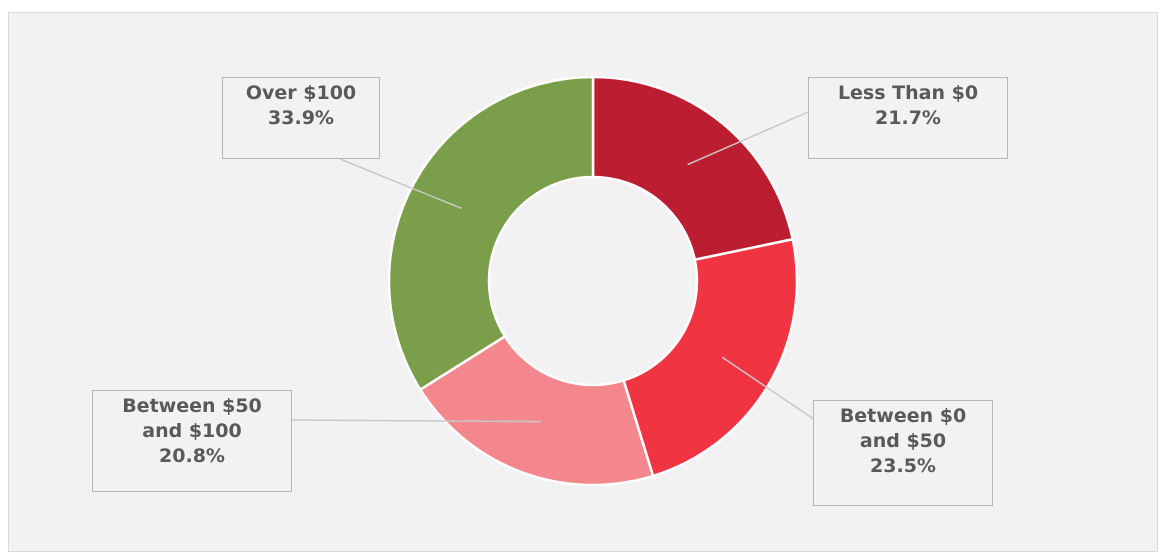 The image size is (1166, 552). What do you see at coordinates (192, 418) in the screenshot?
I see `label-category: Between $50 and $100` at bounding box center [192, 418].